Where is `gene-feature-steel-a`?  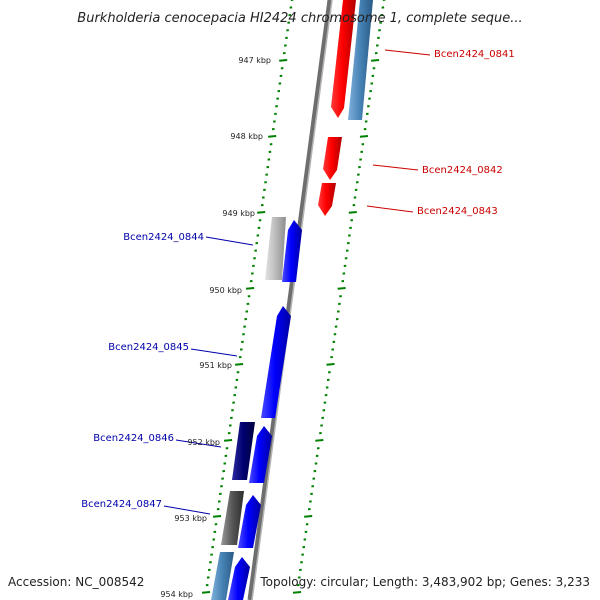
gene-feature-steel-a is located at coordinates (360, 60).